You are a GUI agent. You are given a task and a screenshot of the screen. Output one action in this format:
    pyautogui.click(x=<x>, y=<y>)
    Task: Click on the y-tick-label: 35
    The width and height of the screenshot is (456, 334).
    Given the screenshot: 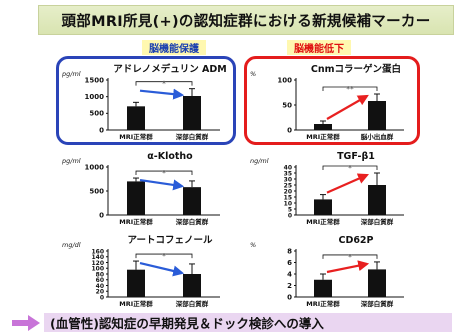 What is the action you would take?
    pyautogui.click(x=288, y=173)
    